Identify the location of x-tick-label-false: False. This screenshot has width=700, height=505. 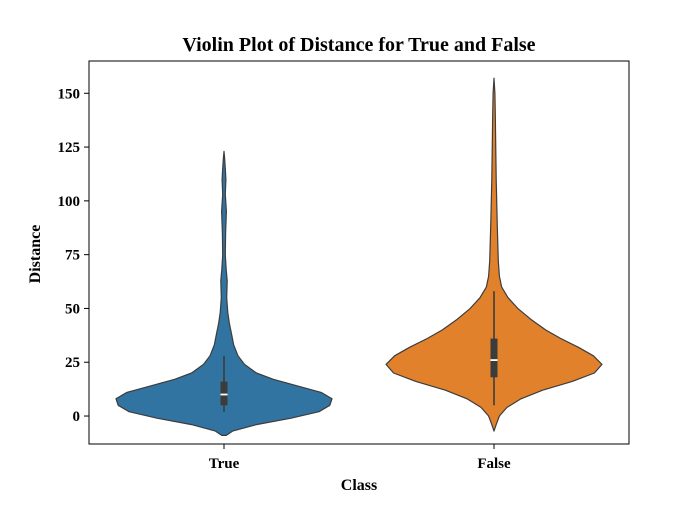
(494, 464).